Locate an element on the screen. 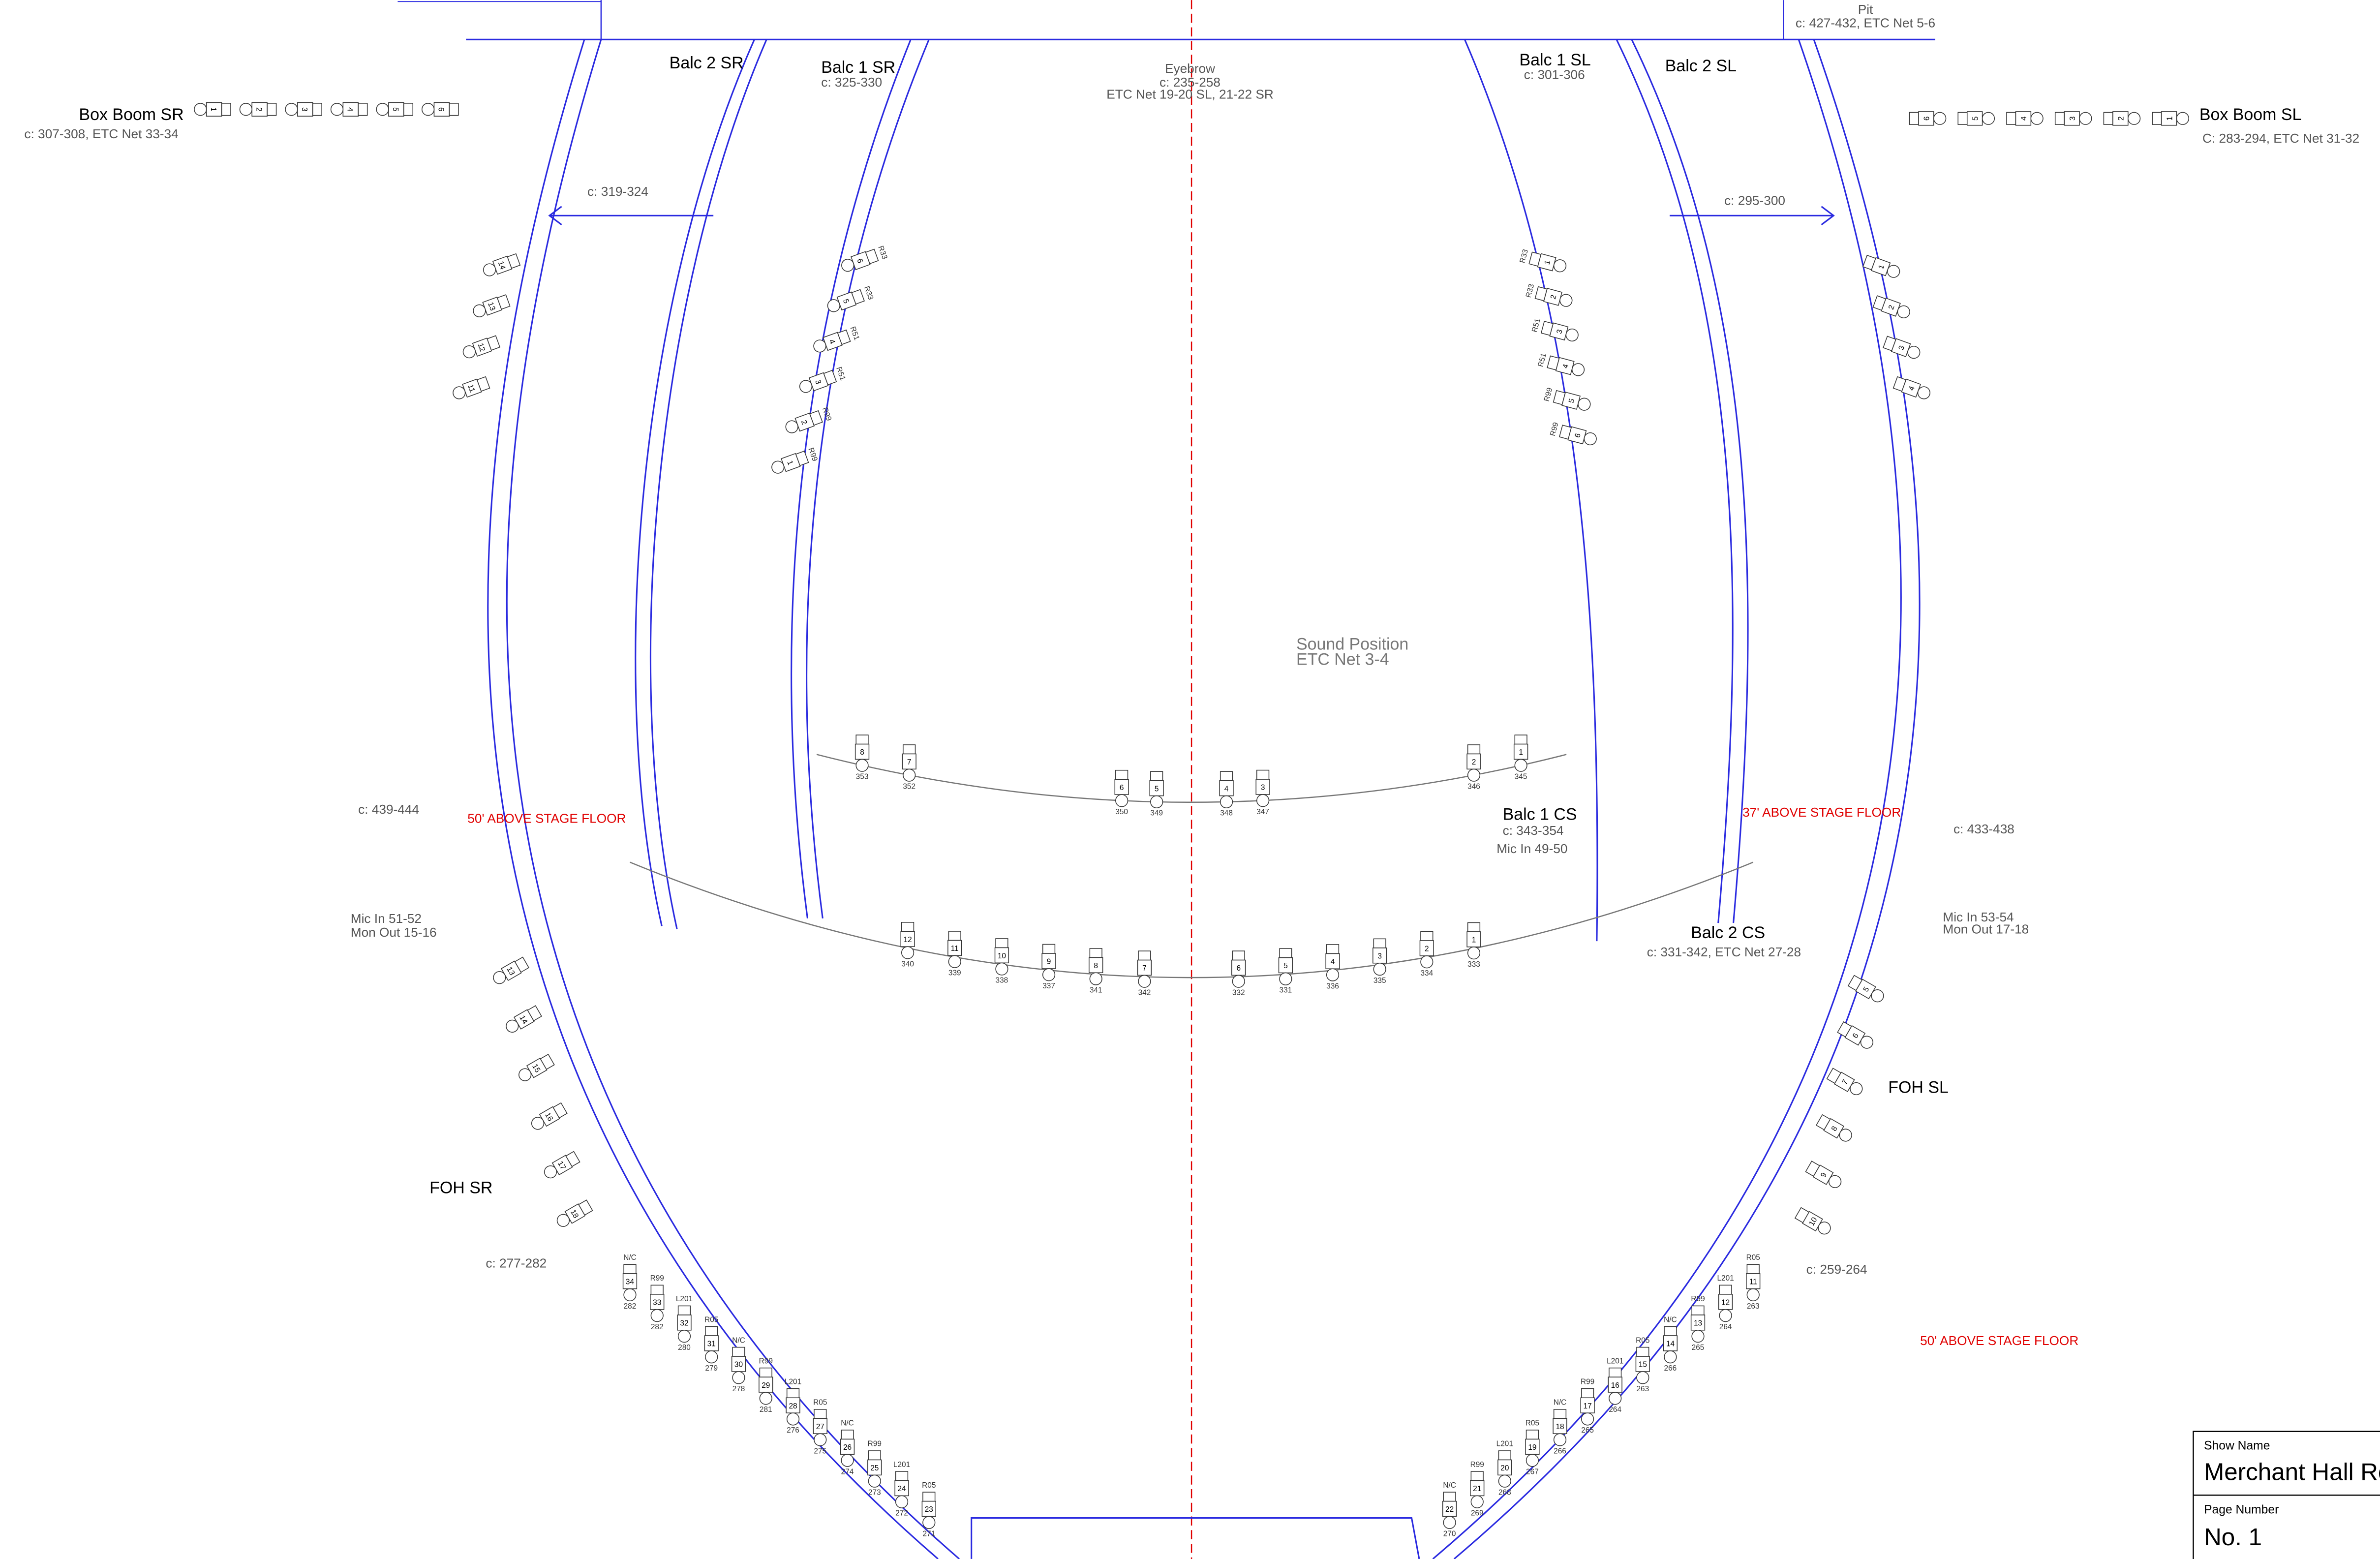 This screenshot has height=1559, width=2380. unit-number: 12 is located at coordinates (1725, 1302).